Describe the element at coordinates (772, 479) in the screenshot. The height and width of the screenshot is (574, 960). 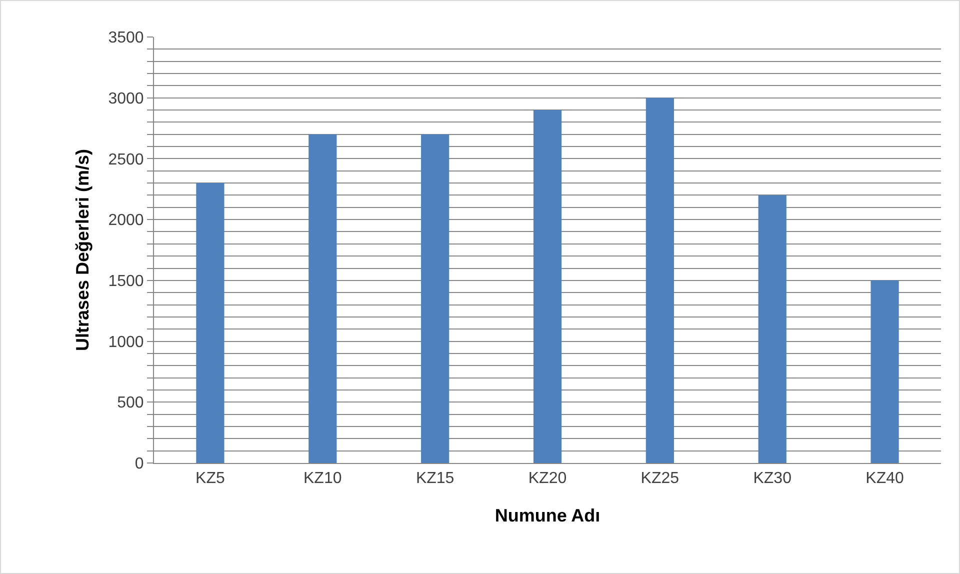
I see `x-tick-label: KZ30` at that location.